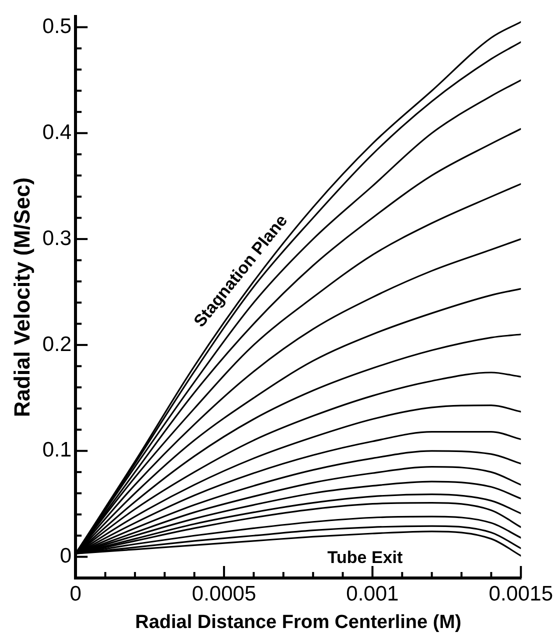 The width and height of the screenshot is (557, 642). What do you see at coordinates (224, 594) in the screenshot?
I see `x-tick-label: 0.0005` at bounding box center [224, 594].